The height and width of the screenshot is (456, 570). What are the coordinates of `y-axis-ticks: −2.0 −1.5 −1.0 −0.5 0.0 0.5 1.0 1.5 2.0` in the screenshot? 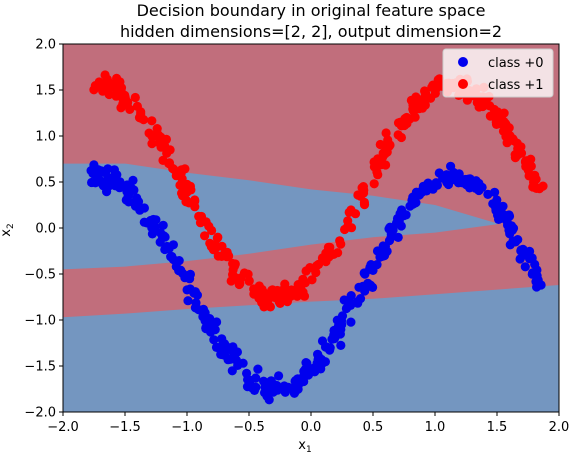 It's located at (43, 229).